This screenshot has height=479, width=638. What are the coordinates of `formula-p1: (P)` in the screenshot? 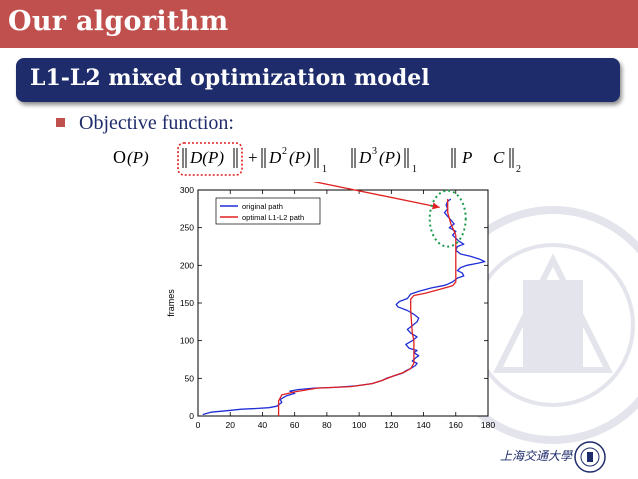 It's located at (138, 157).